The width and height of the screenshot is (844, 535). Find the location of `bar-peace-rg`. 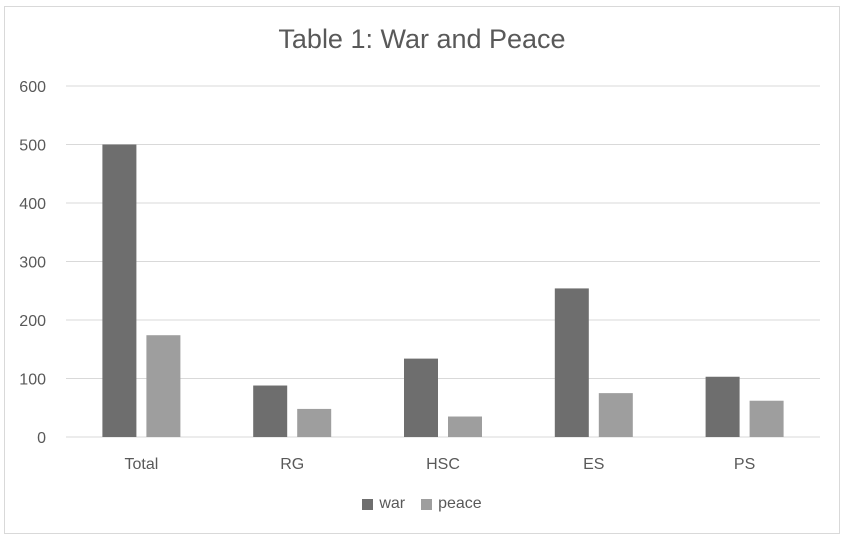

bar-peace-rg is located at coordinates (314, 422).